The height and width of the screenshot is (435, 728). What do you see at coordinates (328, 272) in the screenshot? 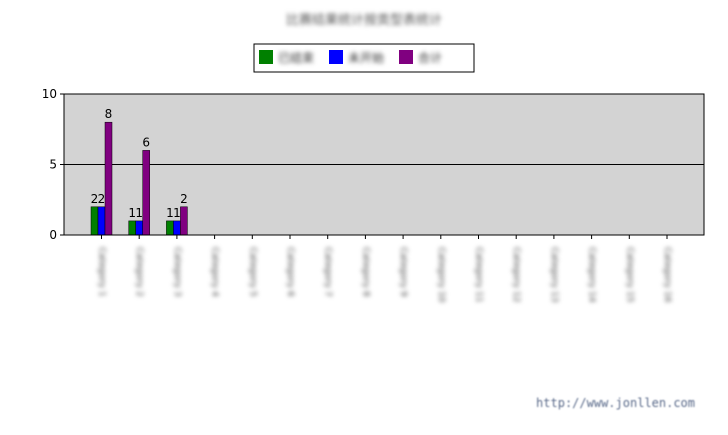
I see `x-category-label: Category 7` at bounding box center [328, 272].